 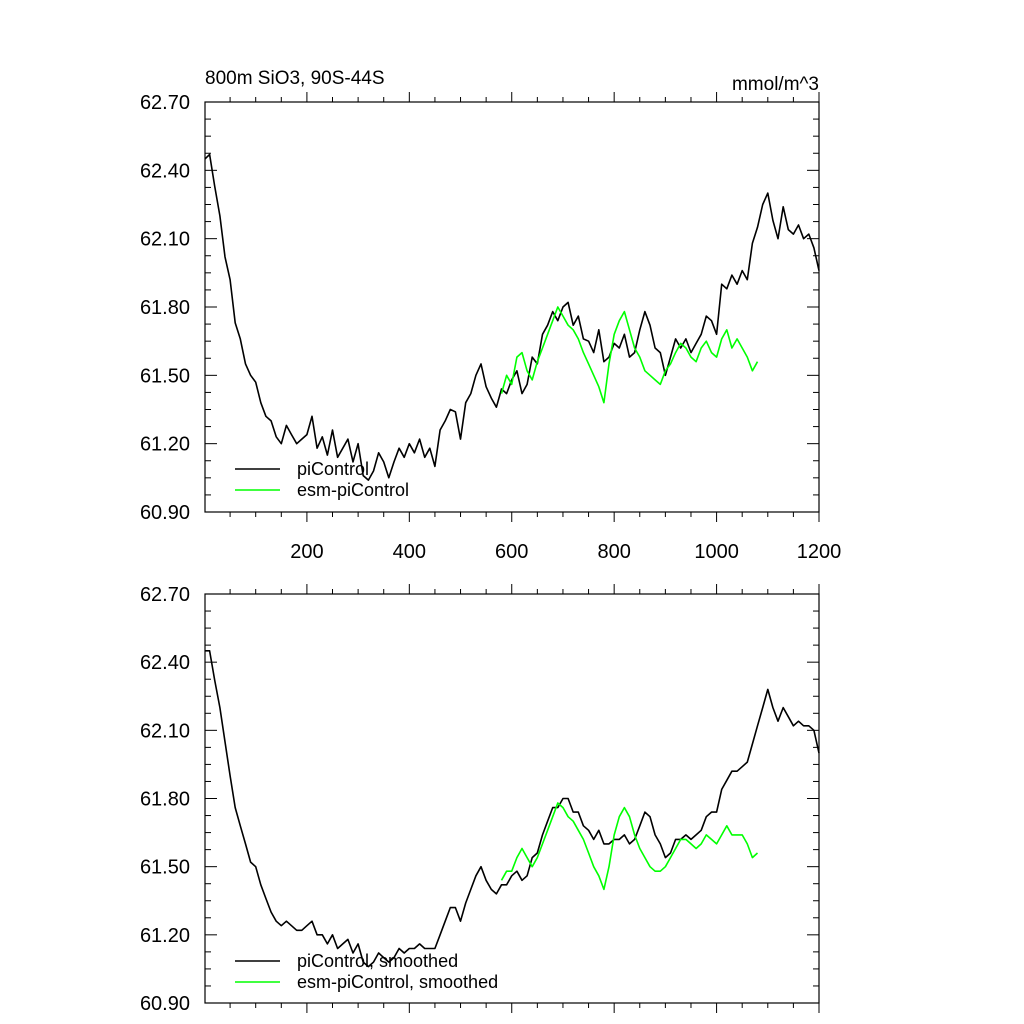 What do you see at coordinates (409, 552) in the screenshot?
I see `x-tick-label: 400` at bounding box center [409, 552].